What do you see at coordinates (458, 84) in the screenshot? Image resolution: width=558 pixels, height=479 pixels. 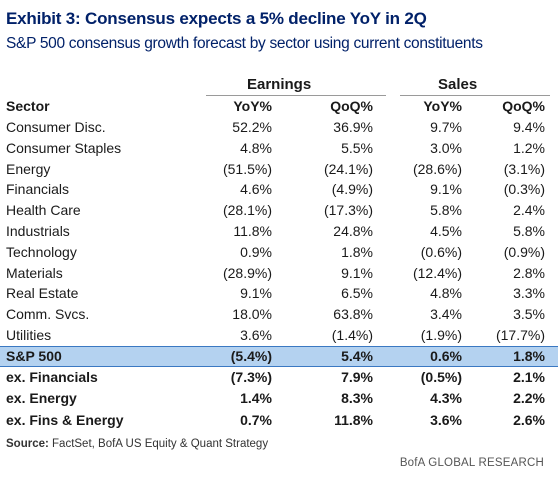 I see `sales-group-header: Sales` at bounding box center [458, 84].